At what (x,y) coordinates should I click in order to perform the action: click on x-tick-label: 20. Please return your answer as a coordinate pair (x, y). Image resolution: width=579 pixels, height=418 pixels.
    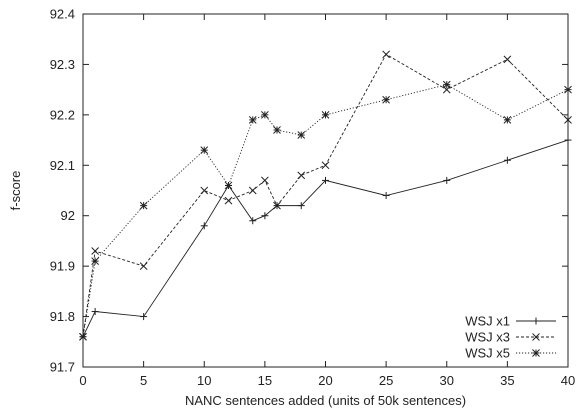
    Looking at the image, I should click on (325, 380).